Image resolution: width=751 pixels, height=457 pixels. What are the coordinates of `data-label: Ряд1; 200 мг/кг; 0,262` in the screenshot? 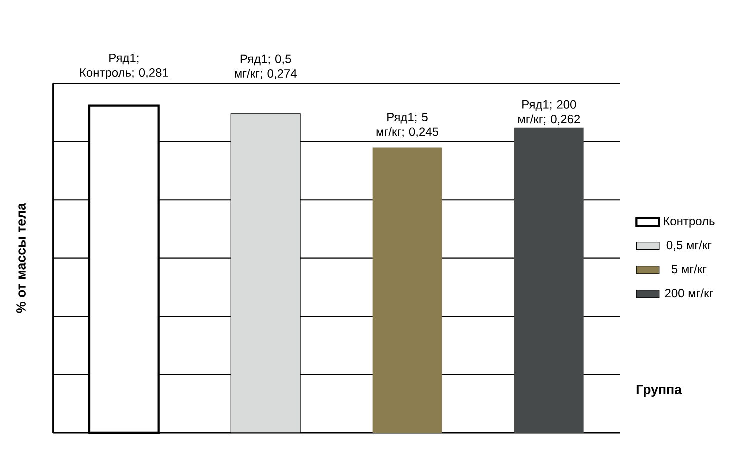 It's located at (549, 112).